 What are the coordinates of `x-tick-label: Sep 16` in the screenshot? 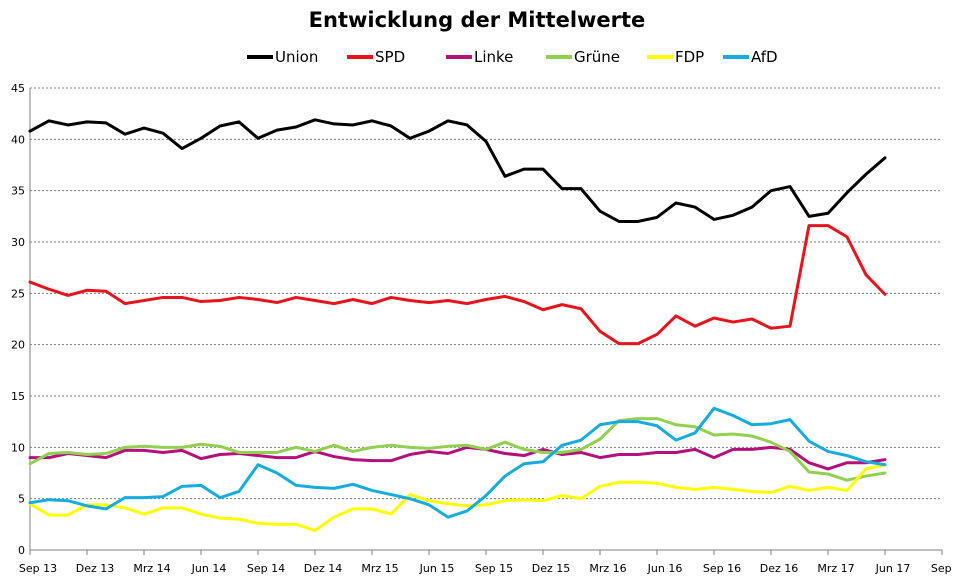 It's located at (722, 568).